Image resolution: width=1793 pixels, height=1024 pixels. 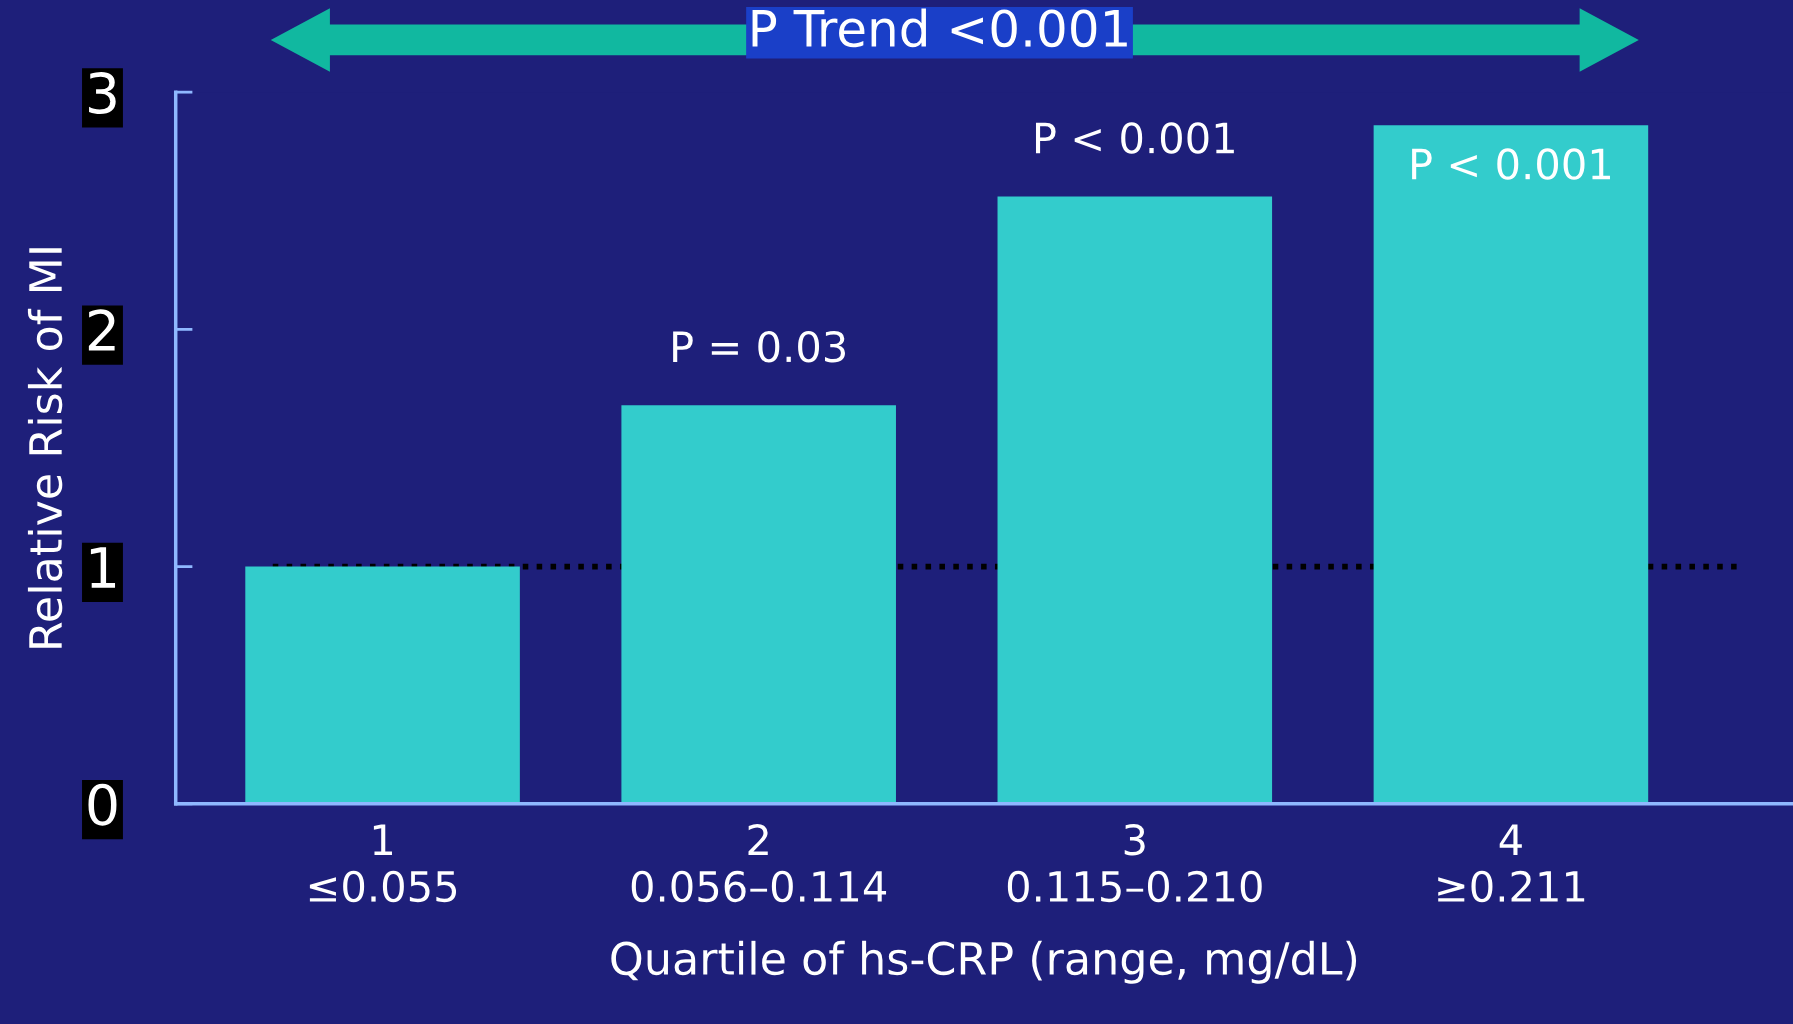 What do you see at coordinates (45, 448) in the screenshot?
I see `y-axis-title: Relative Risk of MI` at bounding box center [45, 448].